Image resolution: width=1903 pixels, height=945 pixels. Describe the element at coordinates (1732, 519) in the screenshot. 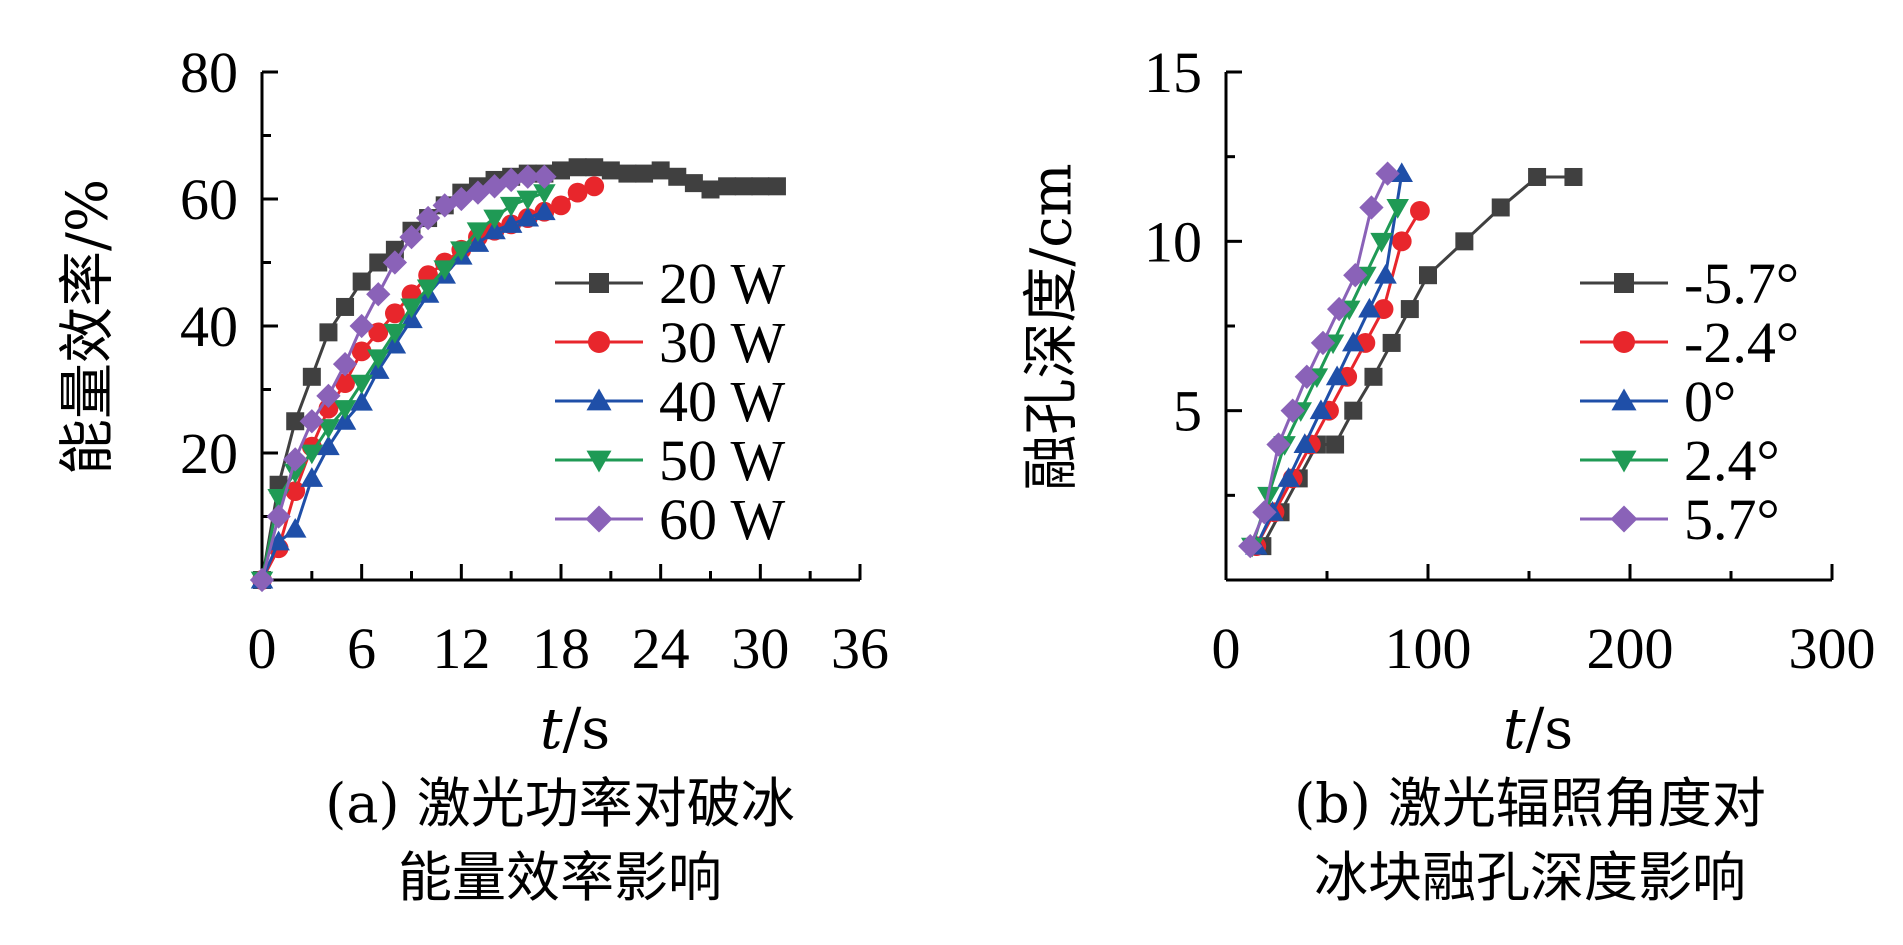

I see `legend-label: 5.7°` at that location.